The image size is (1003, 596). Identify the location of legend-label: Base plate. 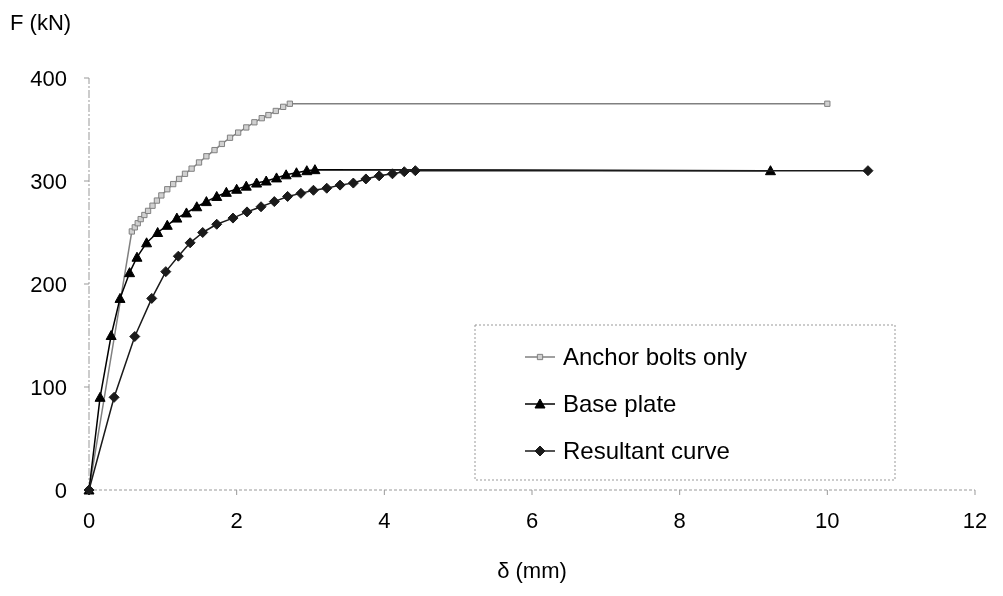
(620, 403).